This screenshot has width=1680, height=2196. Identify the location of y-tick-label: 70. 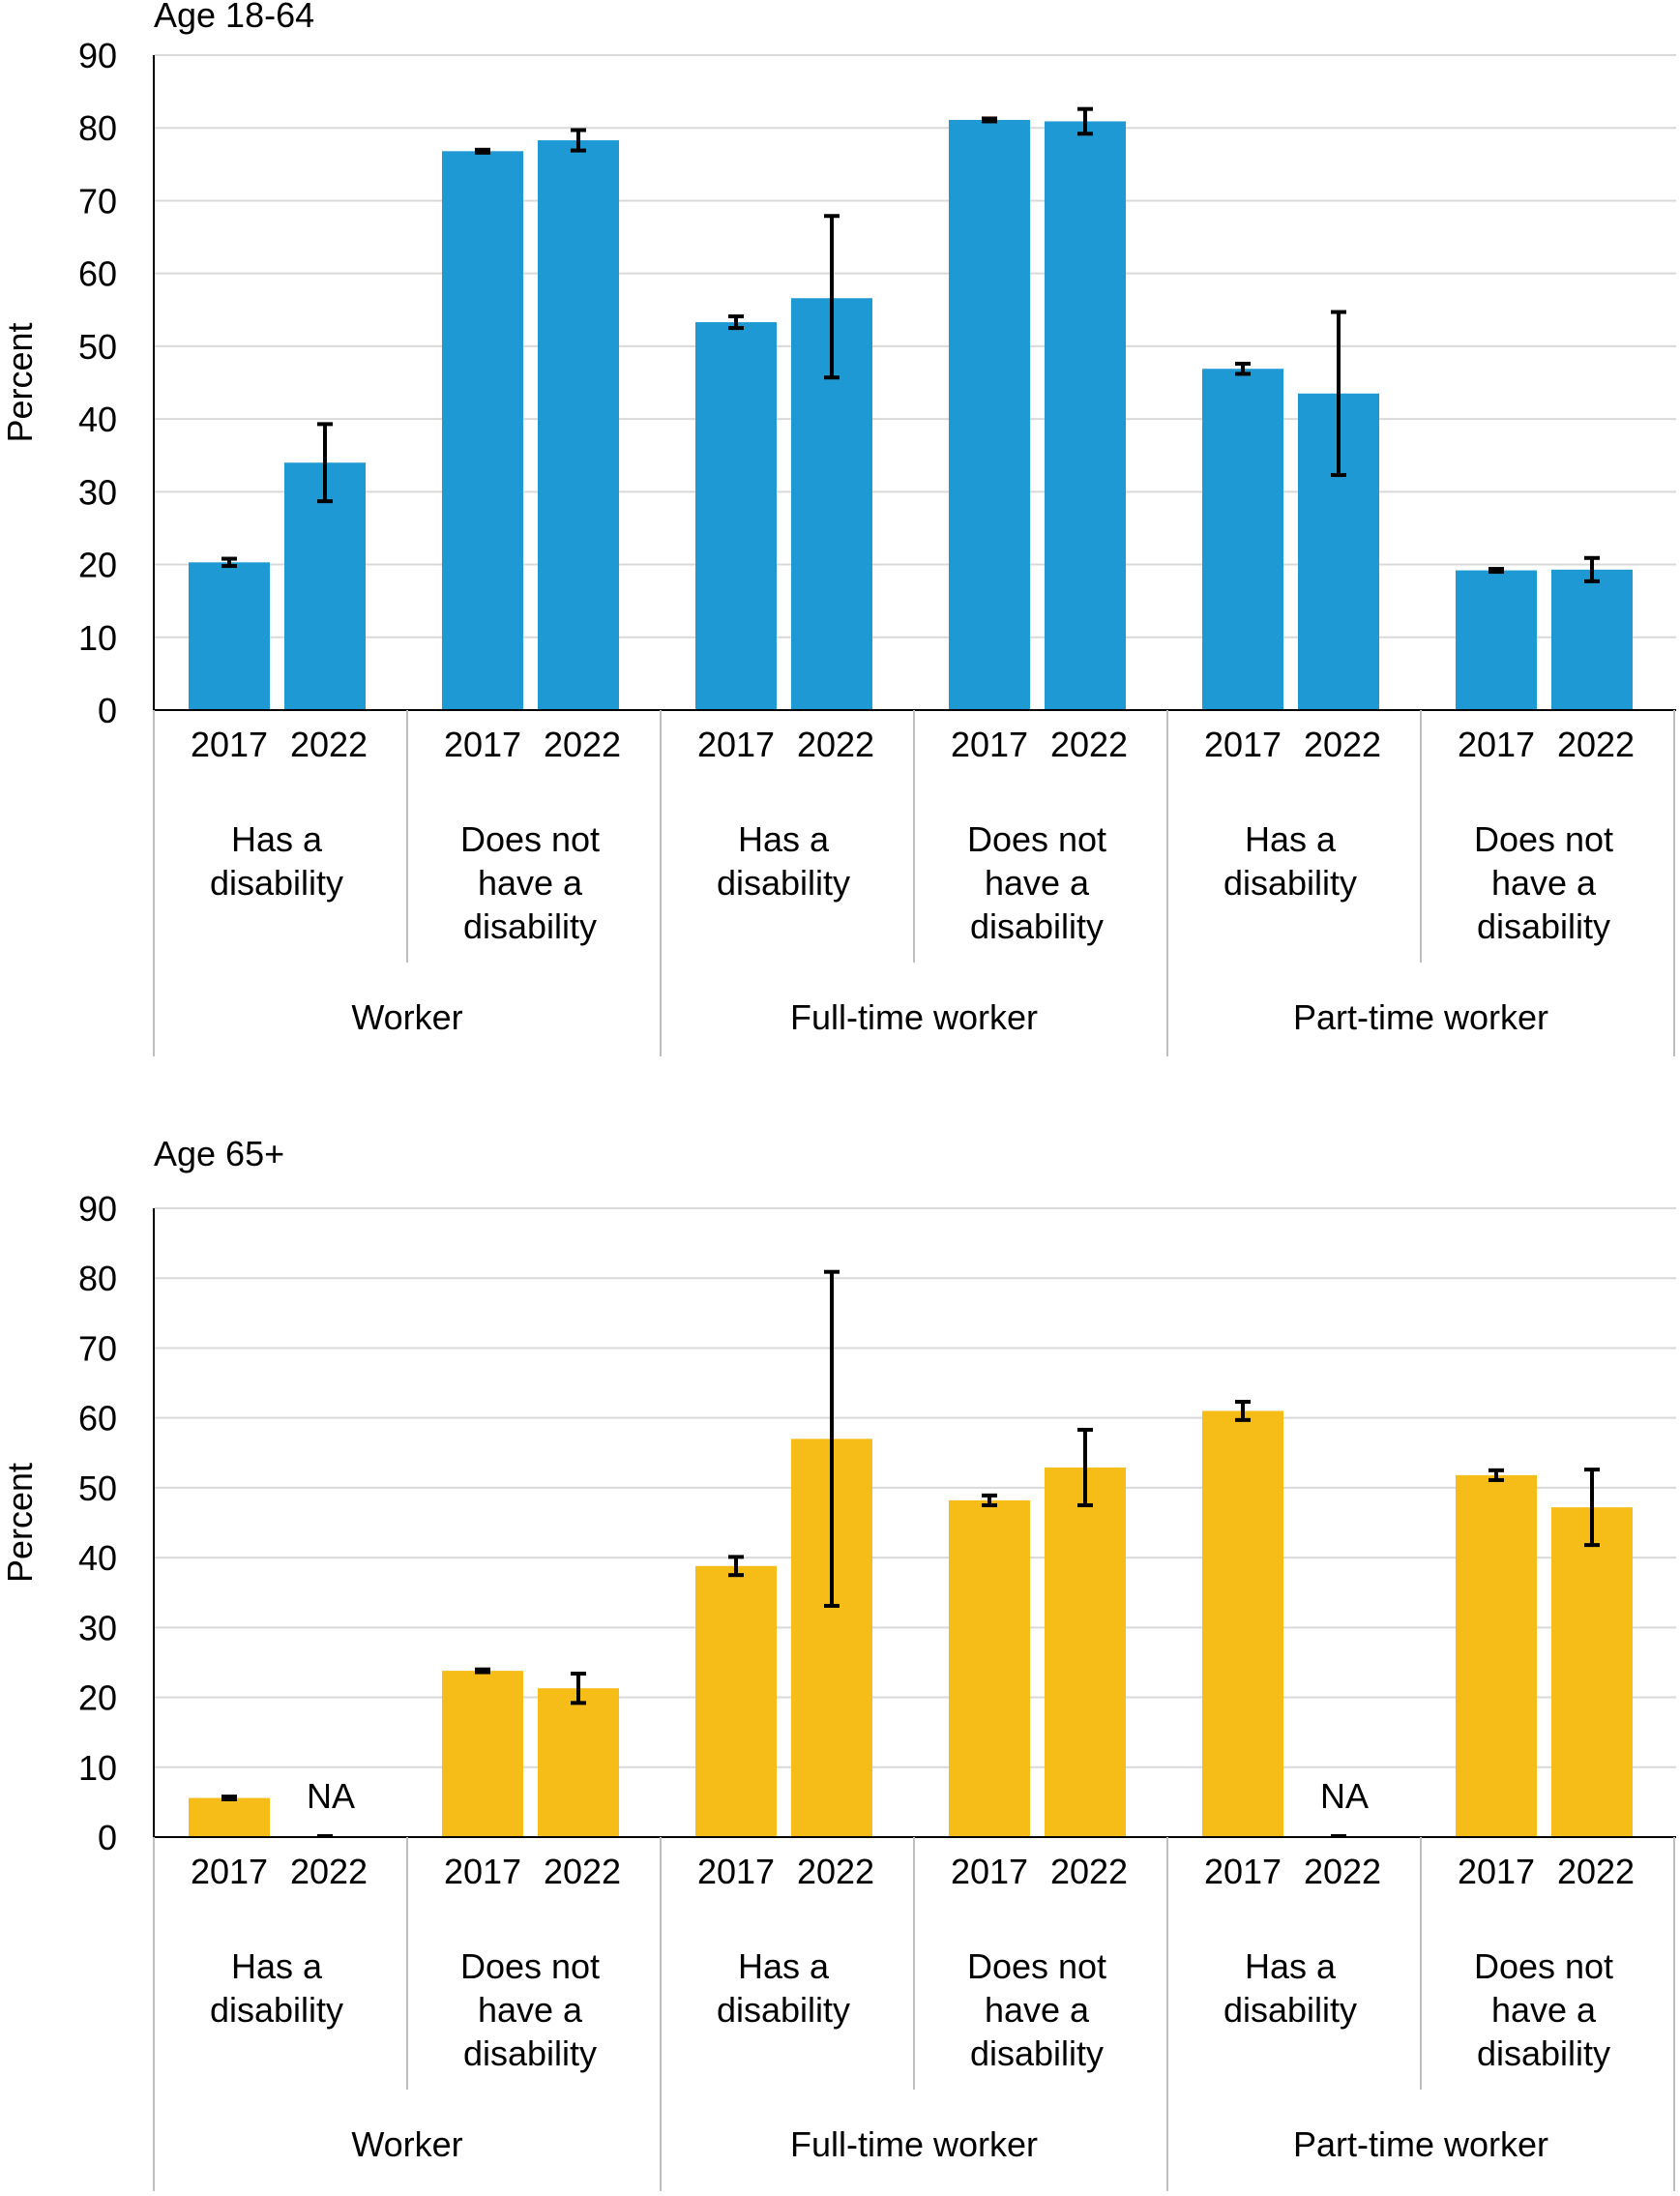
(98, 1348).